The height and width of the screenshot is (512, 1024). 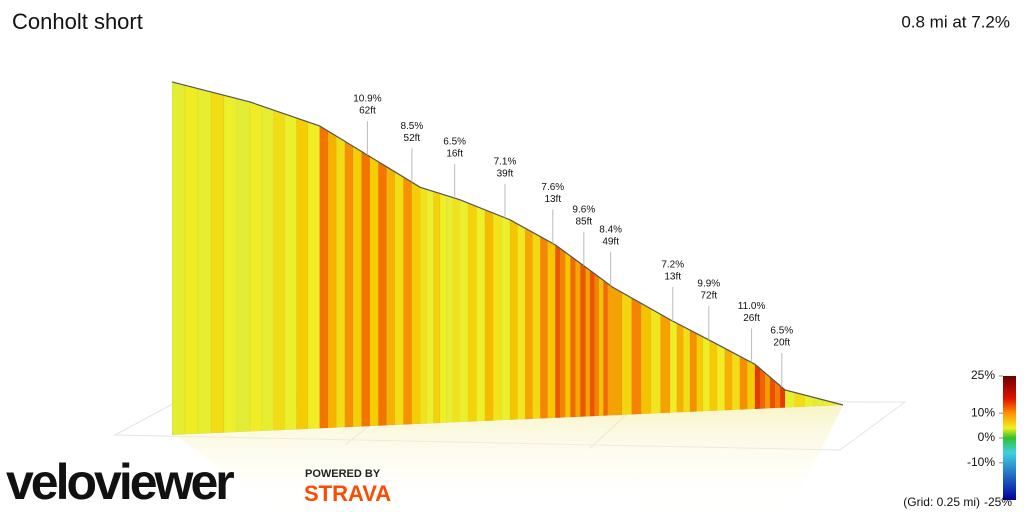 What do you see at coordinates (505, 161) in the screenshot?
I see `annotation-grade: 7.1%` at bounding box center [505, 161].